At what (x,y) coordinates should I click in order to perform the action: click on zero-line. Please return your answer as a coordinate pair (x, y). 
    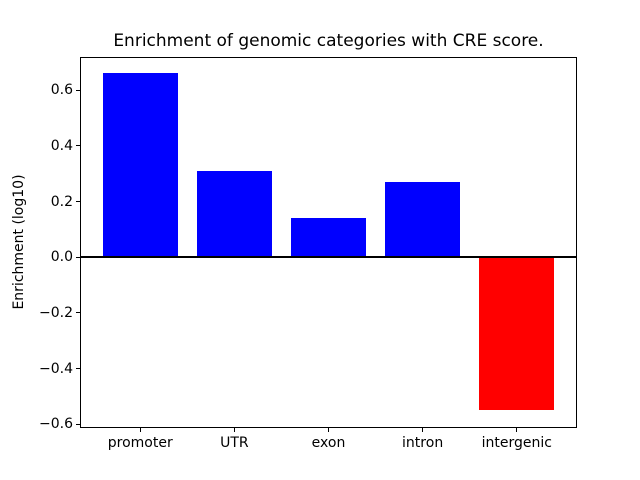
    Looking at the image, I should click on (328, 257).